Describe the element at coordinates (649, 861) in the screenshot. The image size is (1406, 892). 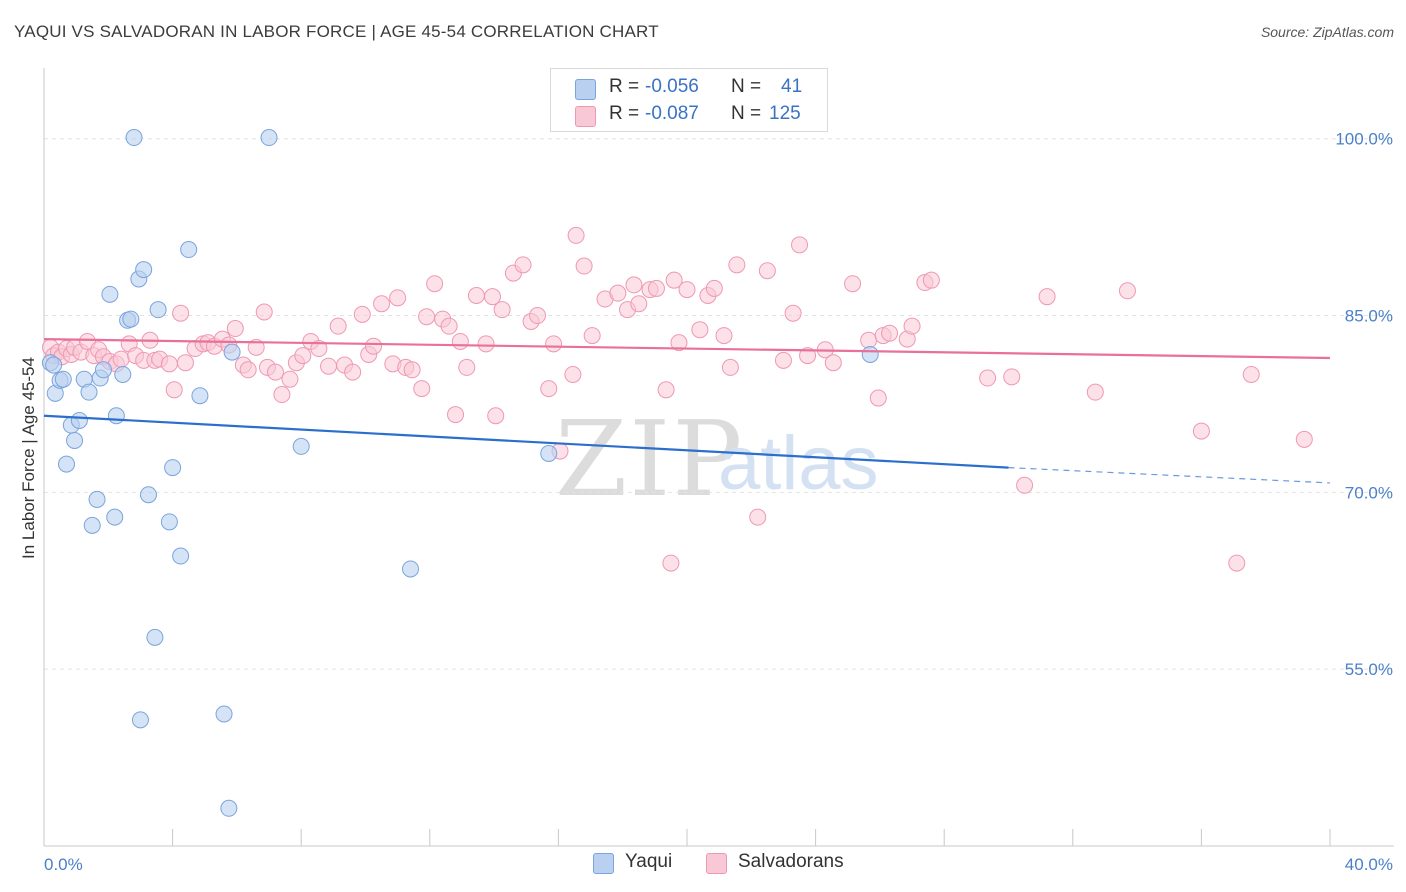
I see `legend-label-yaqui: Yaqui` at that location.